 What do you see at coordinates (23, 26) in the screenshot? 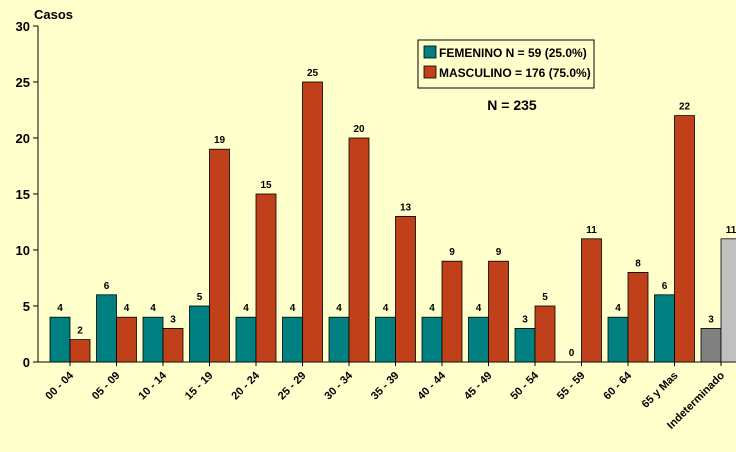
I see `y-tick-label: 30` at bounding box center [23, 26].